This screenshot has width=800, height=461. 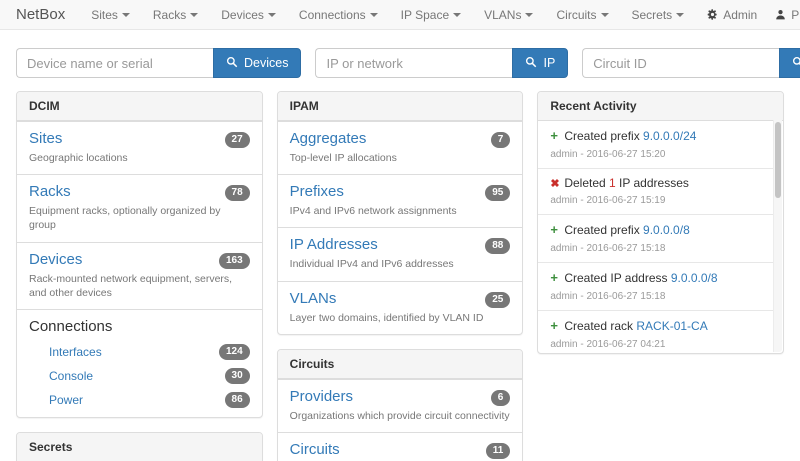 I want to click on activity-scrollbar, so click(x=777, y=236).